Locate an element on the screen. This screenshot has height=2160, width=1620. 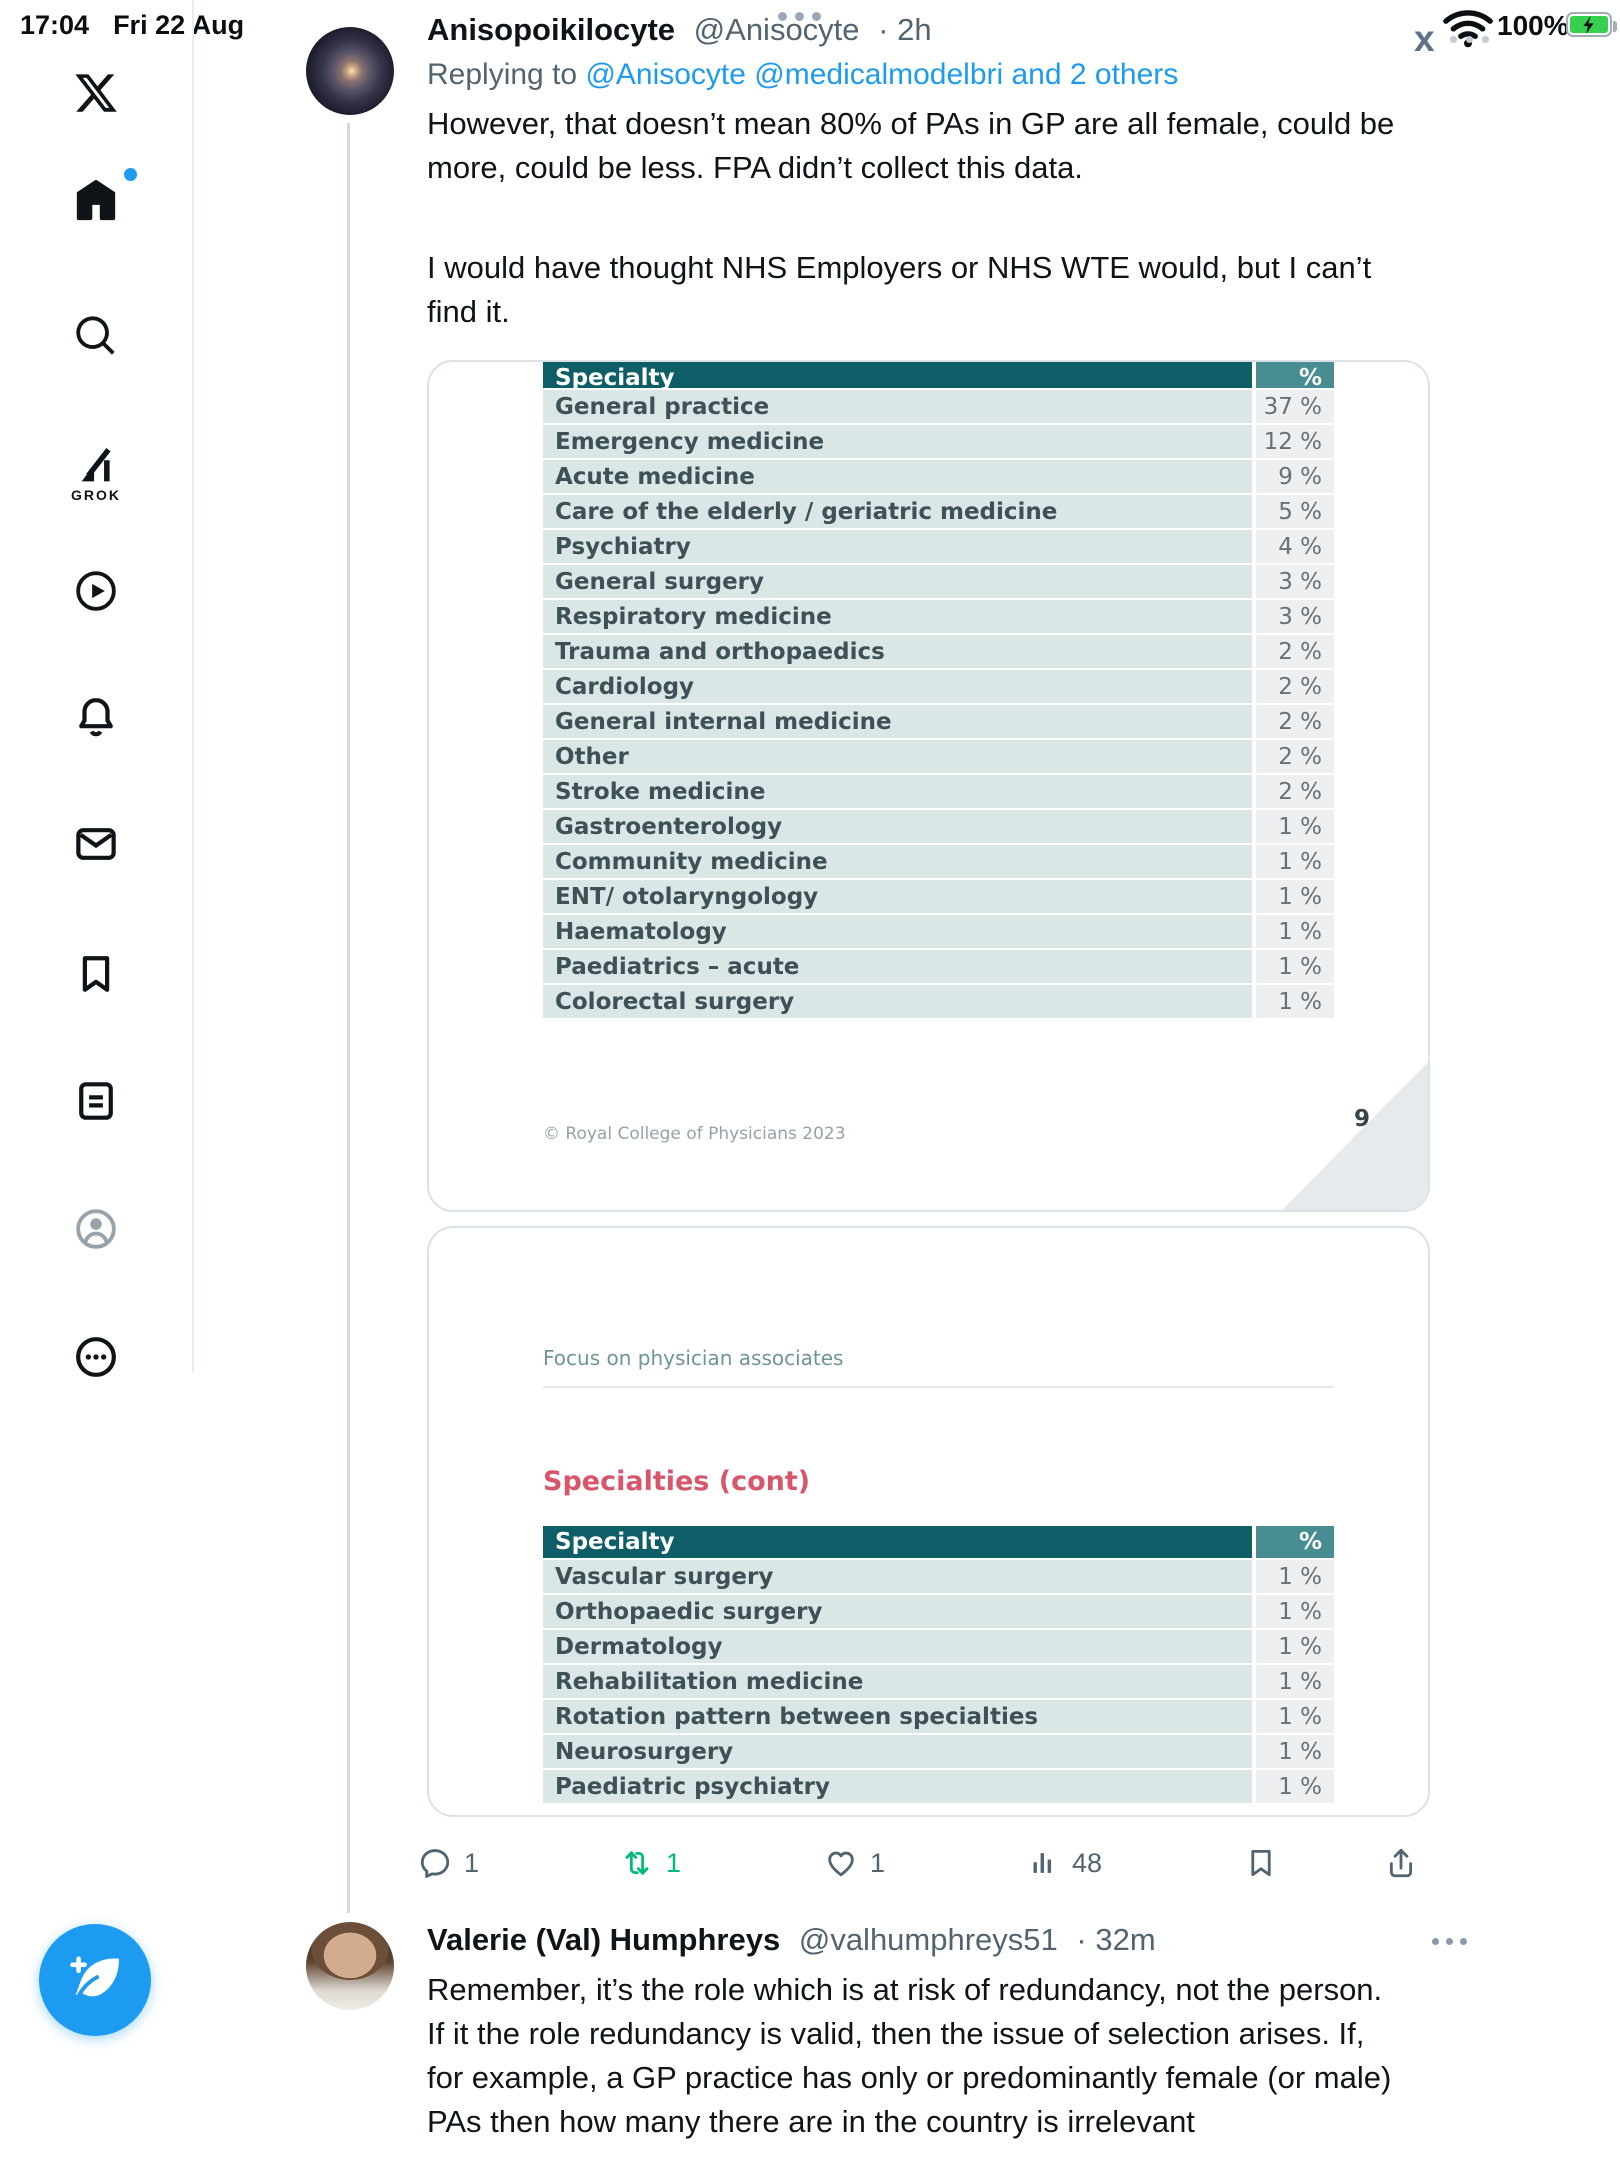
tweet1-header: Anisopoikilocyte @Anisocyte · 2h is located at coordinates (679, 30).